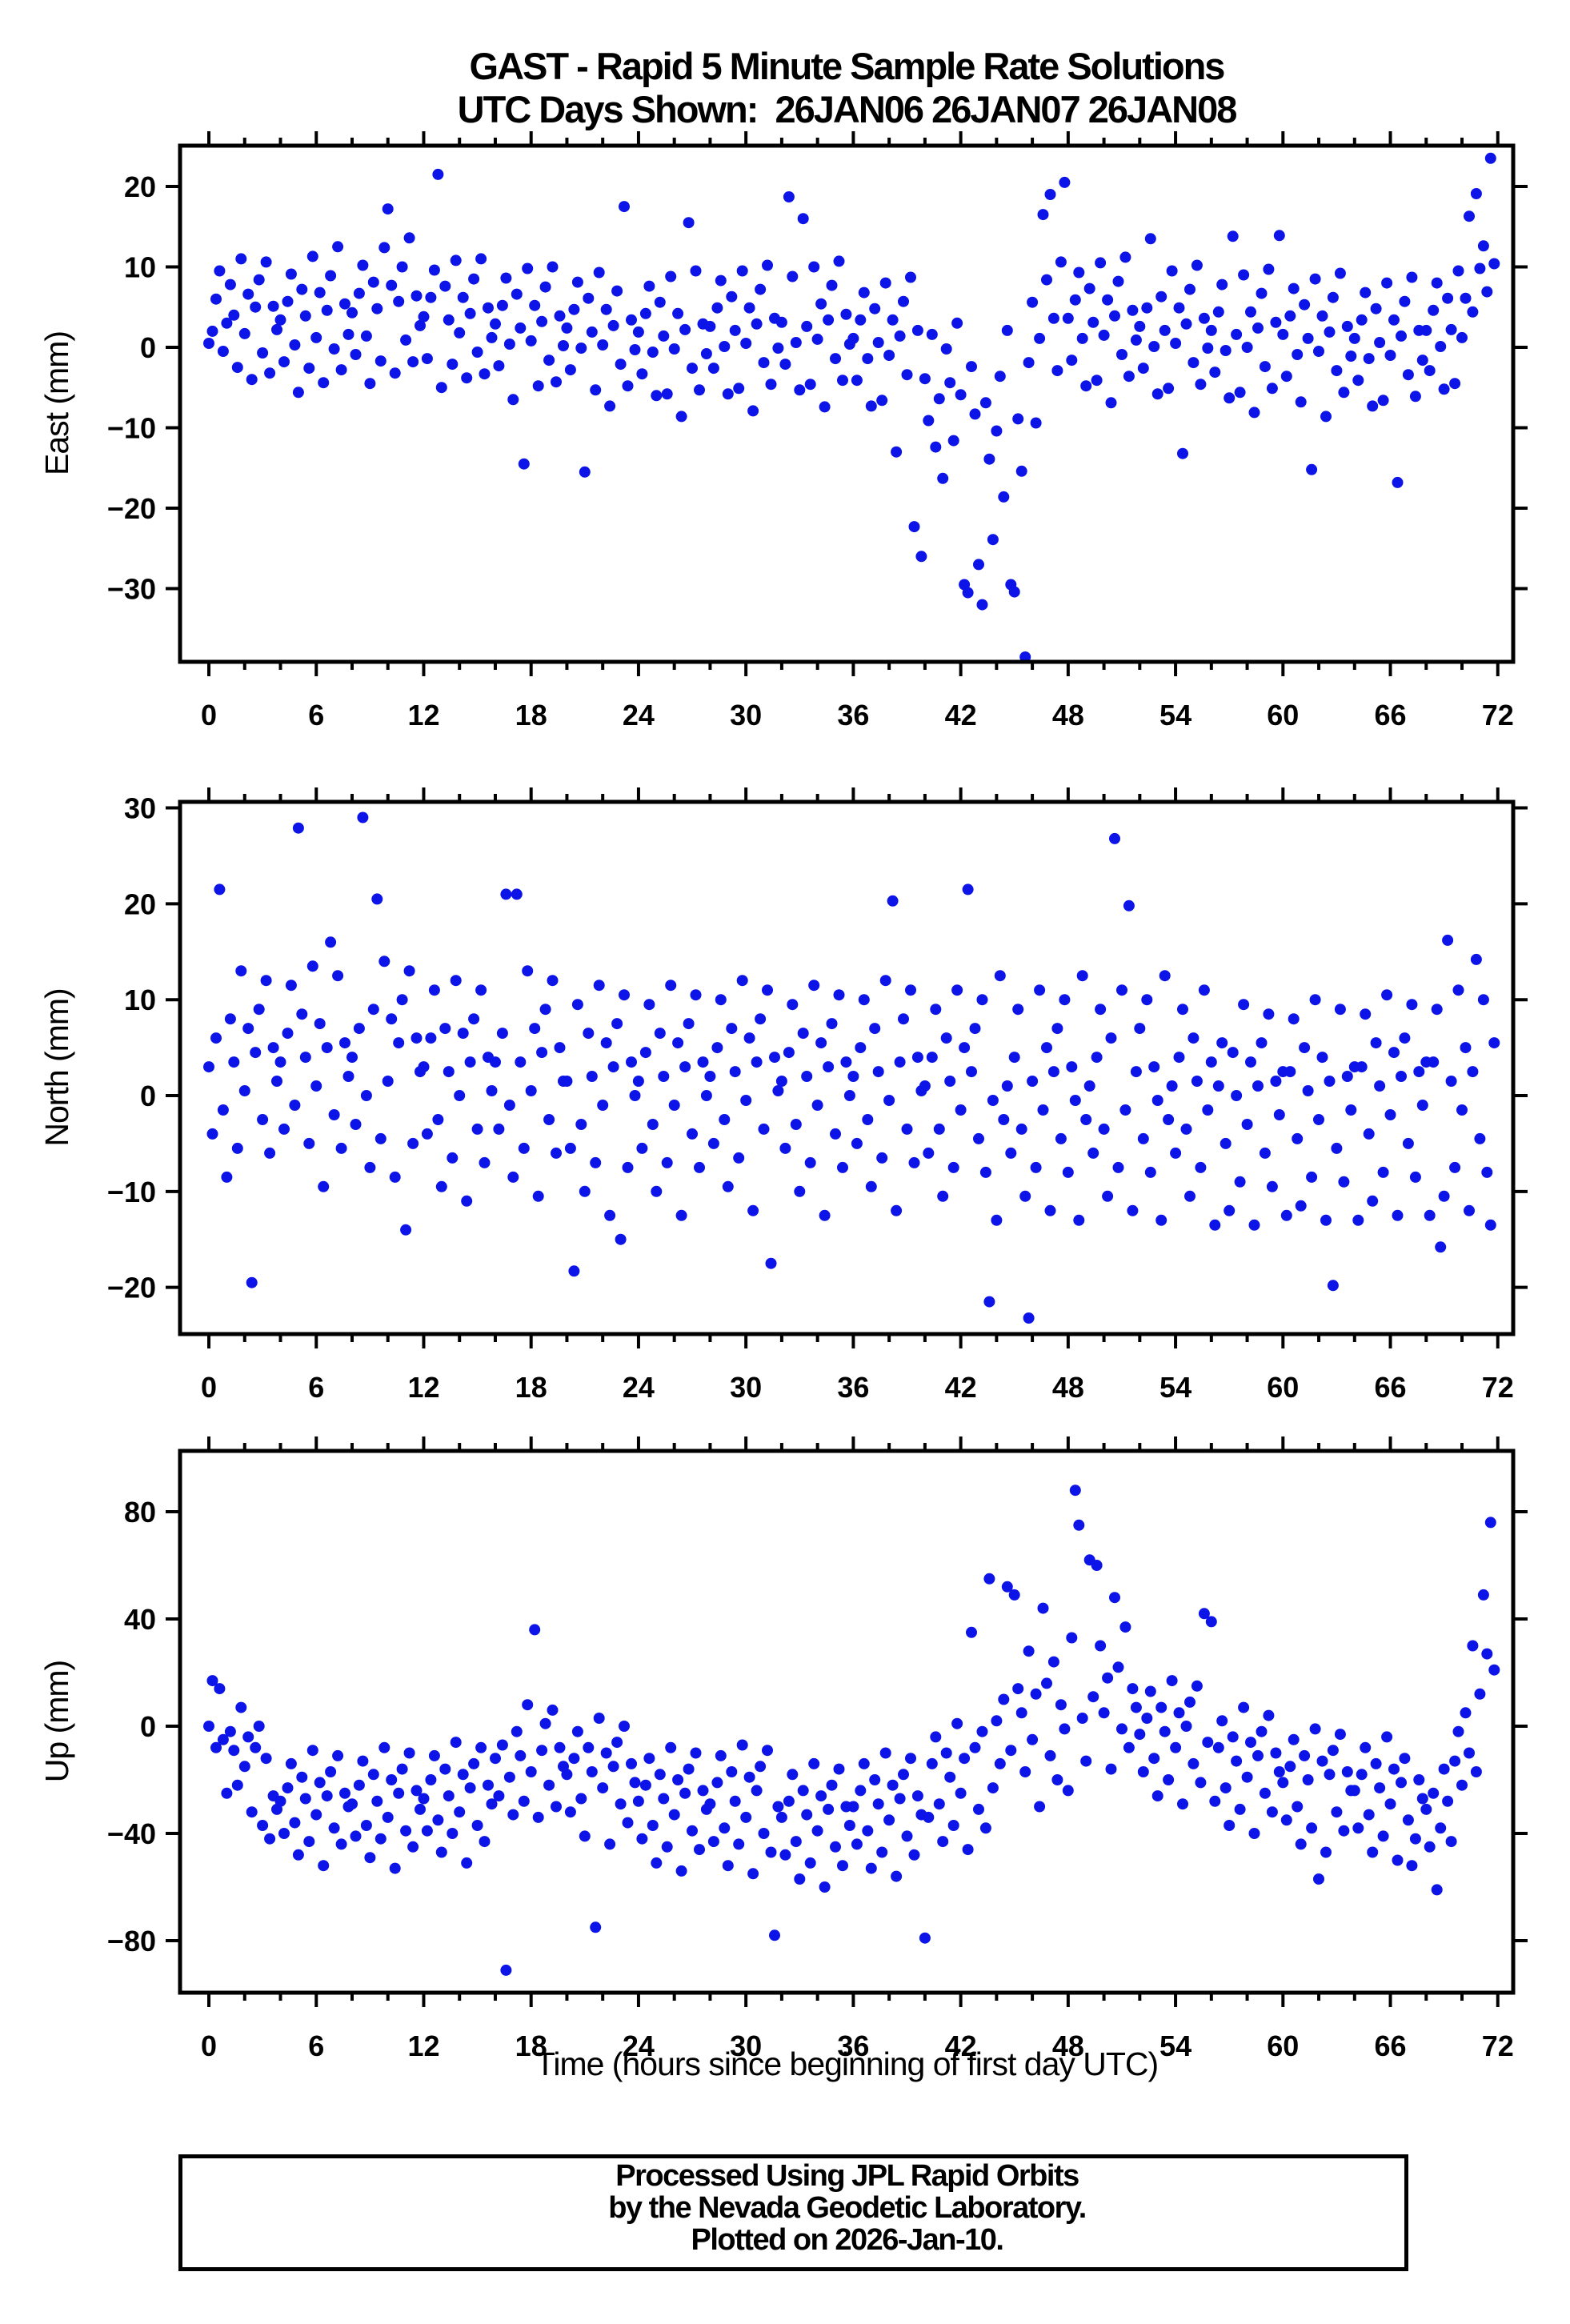  What do you see at coordinates (148, 348) in the screenshot?
I see `east-ytick-label: 0` at bounding box center [148, 348].